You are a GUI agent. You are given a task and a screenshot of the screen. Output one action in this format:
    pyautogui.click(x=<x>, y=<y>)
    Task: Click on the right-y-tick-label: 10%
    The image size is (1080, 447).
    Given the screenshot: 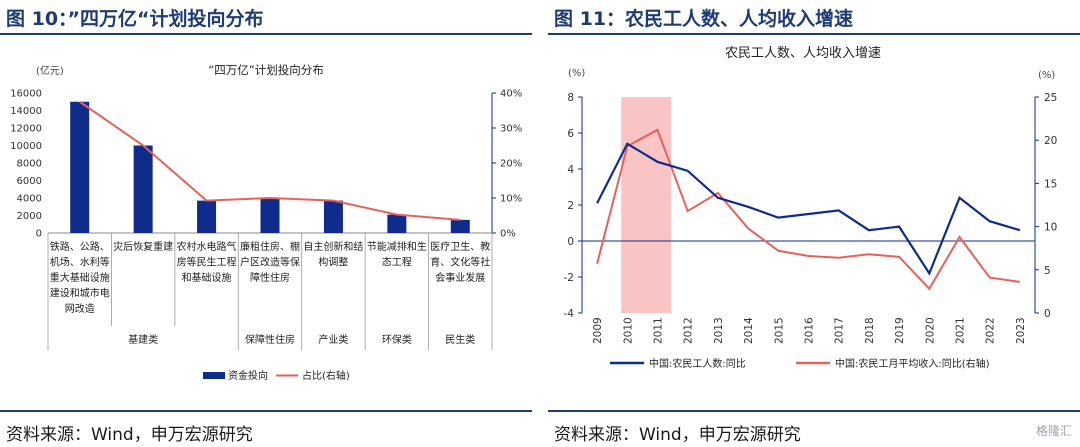 What is the action you would take?
    pyautogui.click(x=511, y=199)
    